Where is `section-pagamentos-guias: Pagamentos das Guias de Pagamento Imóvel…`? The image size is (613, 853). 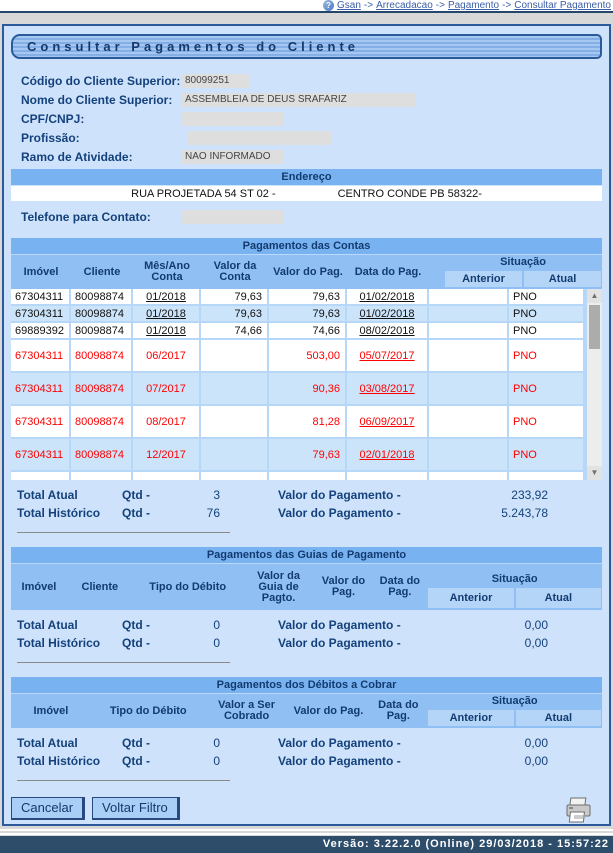
section-pagamentos-guias: Pagamentos das Guias de Pagamento Imóvel… is located at coordinates (306, 605).